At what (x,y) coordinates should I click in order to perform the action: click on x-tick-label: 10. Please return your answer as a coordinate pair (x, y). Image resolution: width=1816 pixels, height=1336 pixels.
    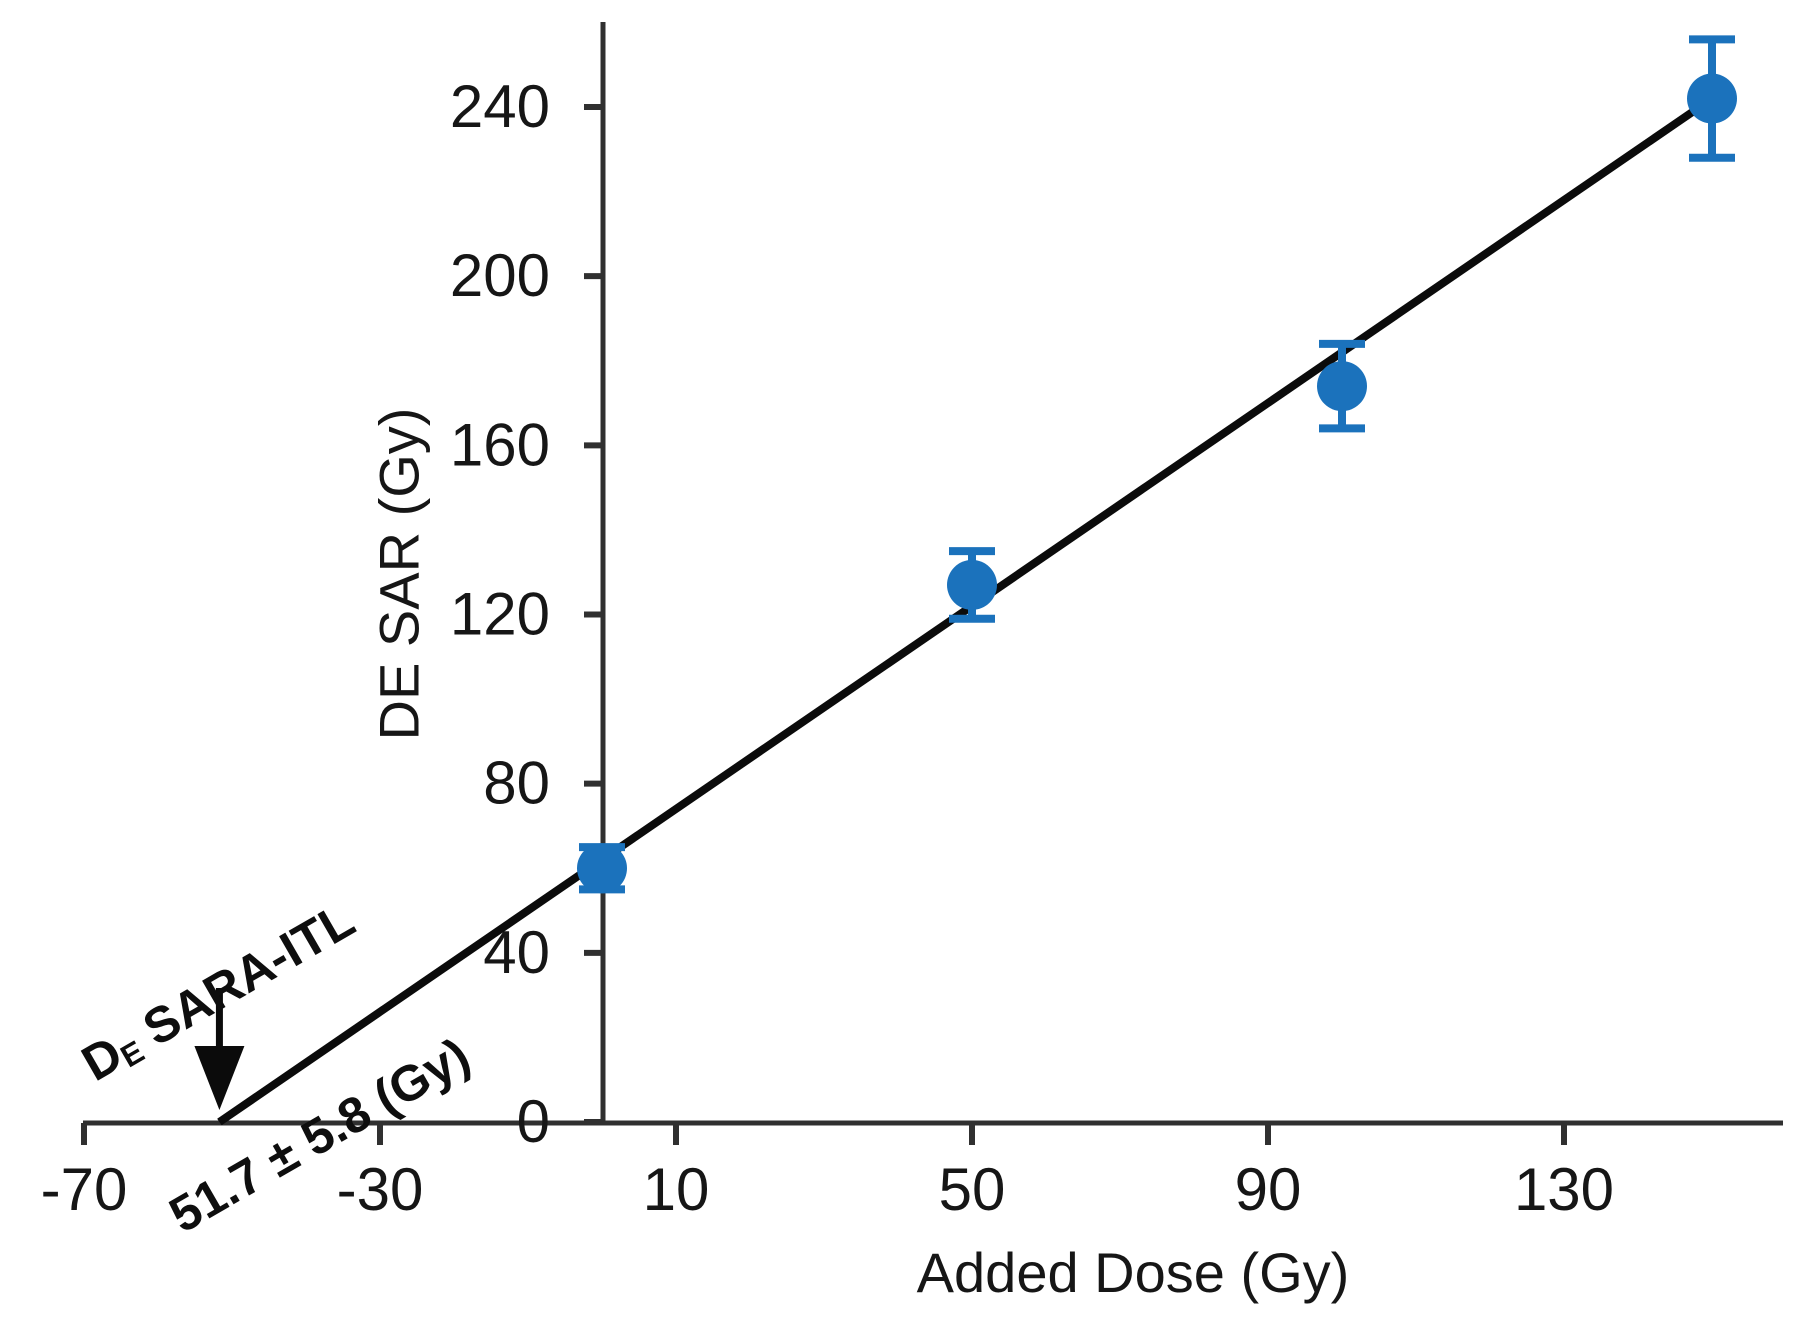
    Looking at the image, I should click on (676, 1189).